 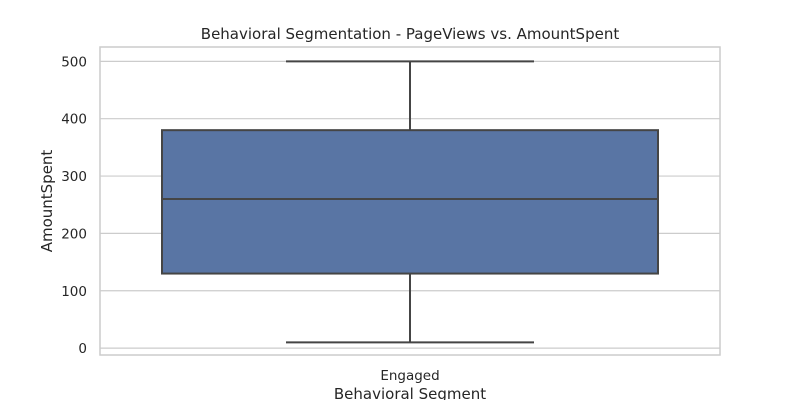 What do you see at coordinates (74, 177) in the screenshot?
I see `y-tick-label: 300` at bounding box center [74, 177].